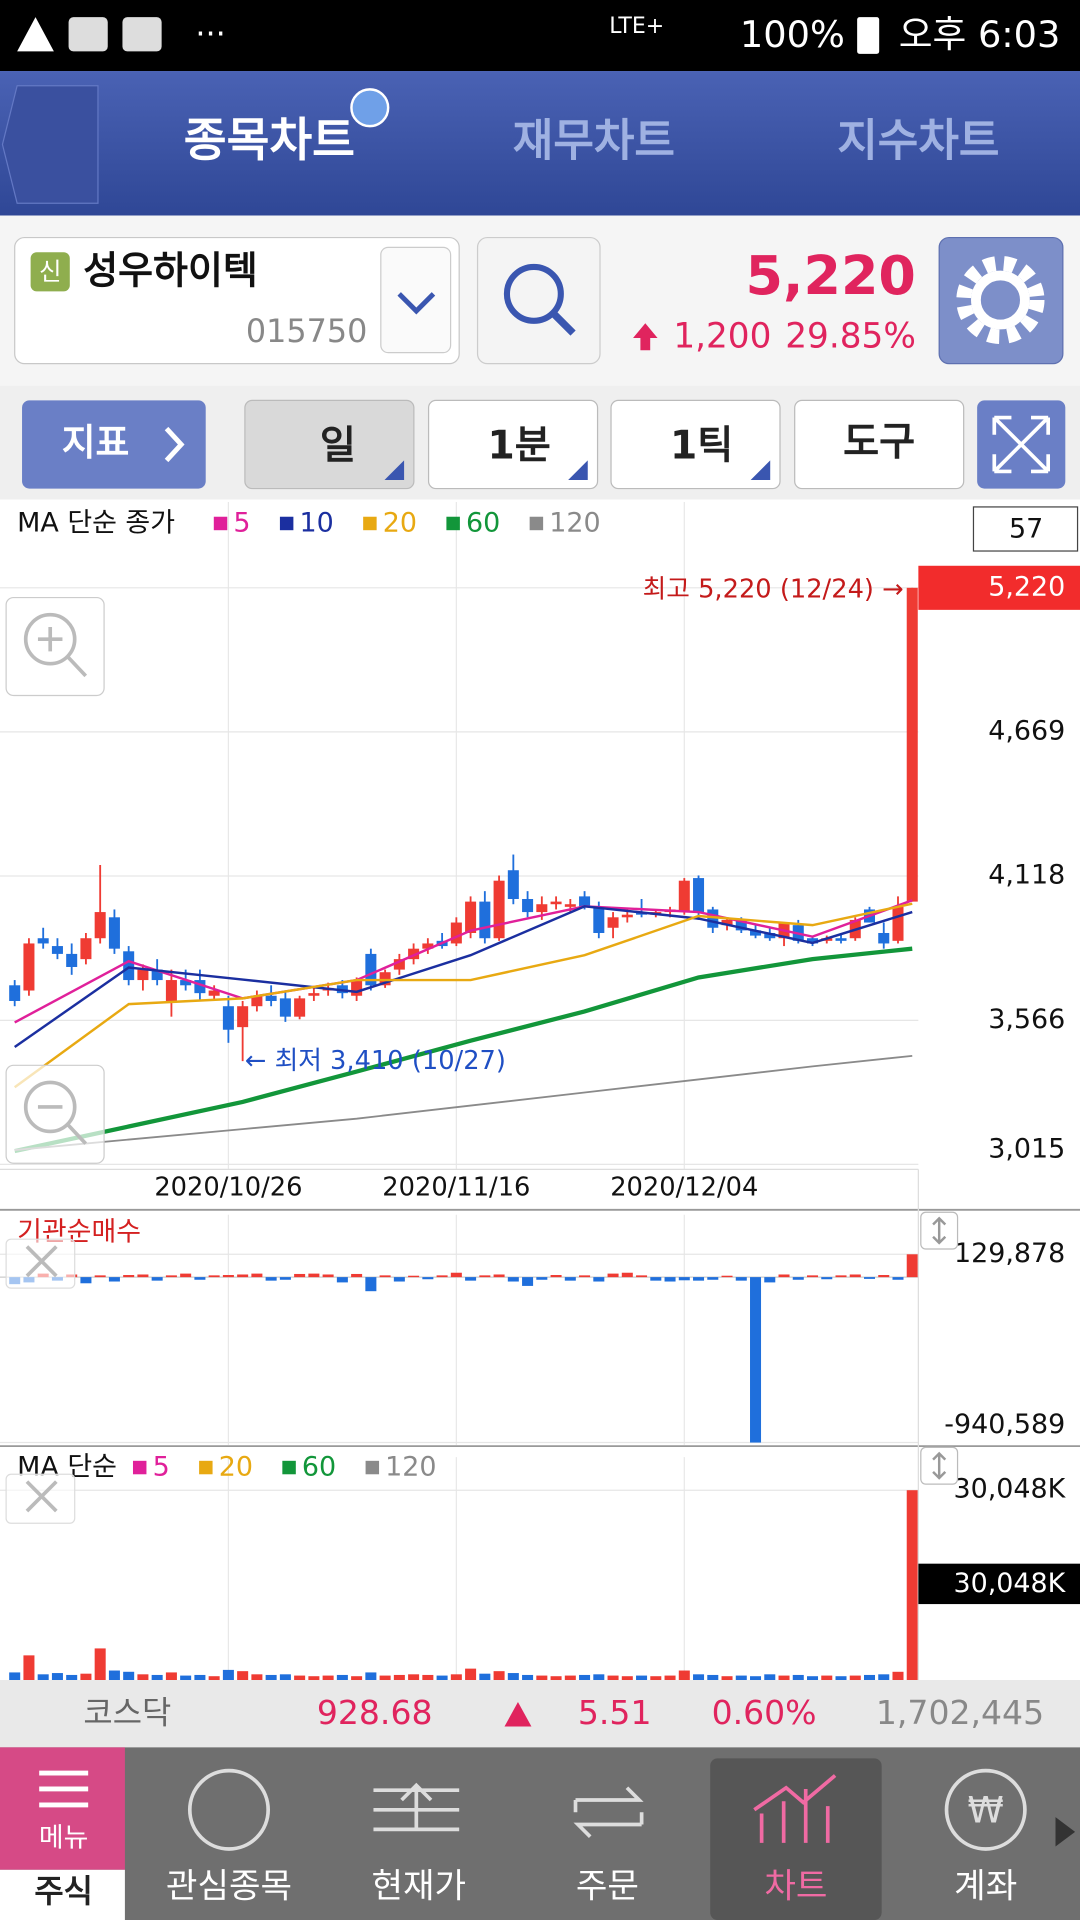  What do you see at coordinates (960, 1712) in the screenshot?
I see `index-volume: 1,702,445` at bounding box center [960, 1712].